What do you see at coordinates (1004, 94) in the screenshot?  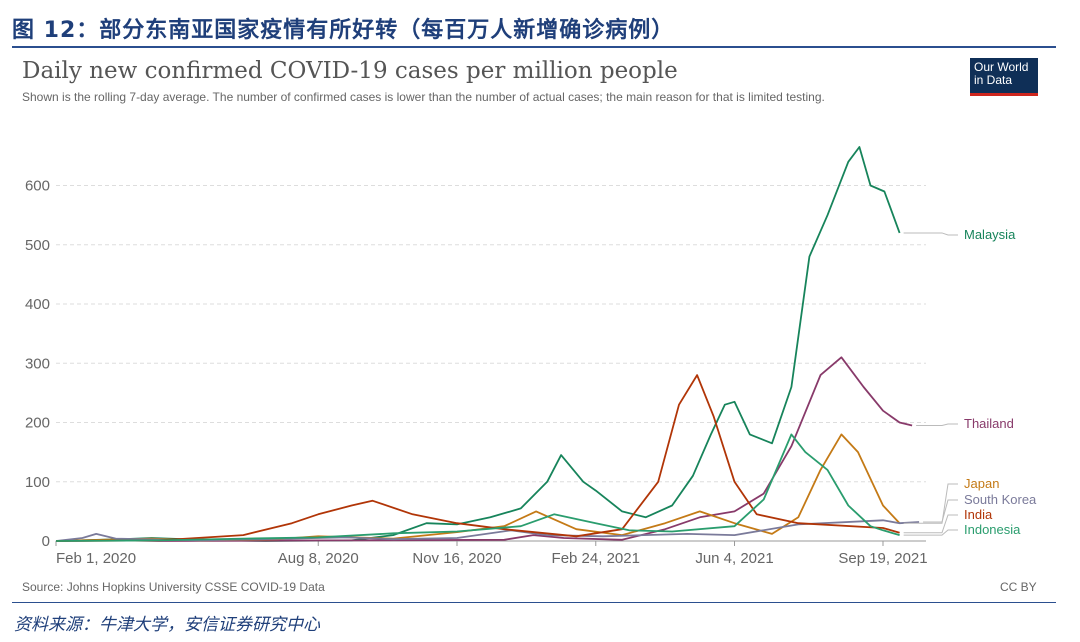 I see `logo-bar` at bounding box center [1004, 94].